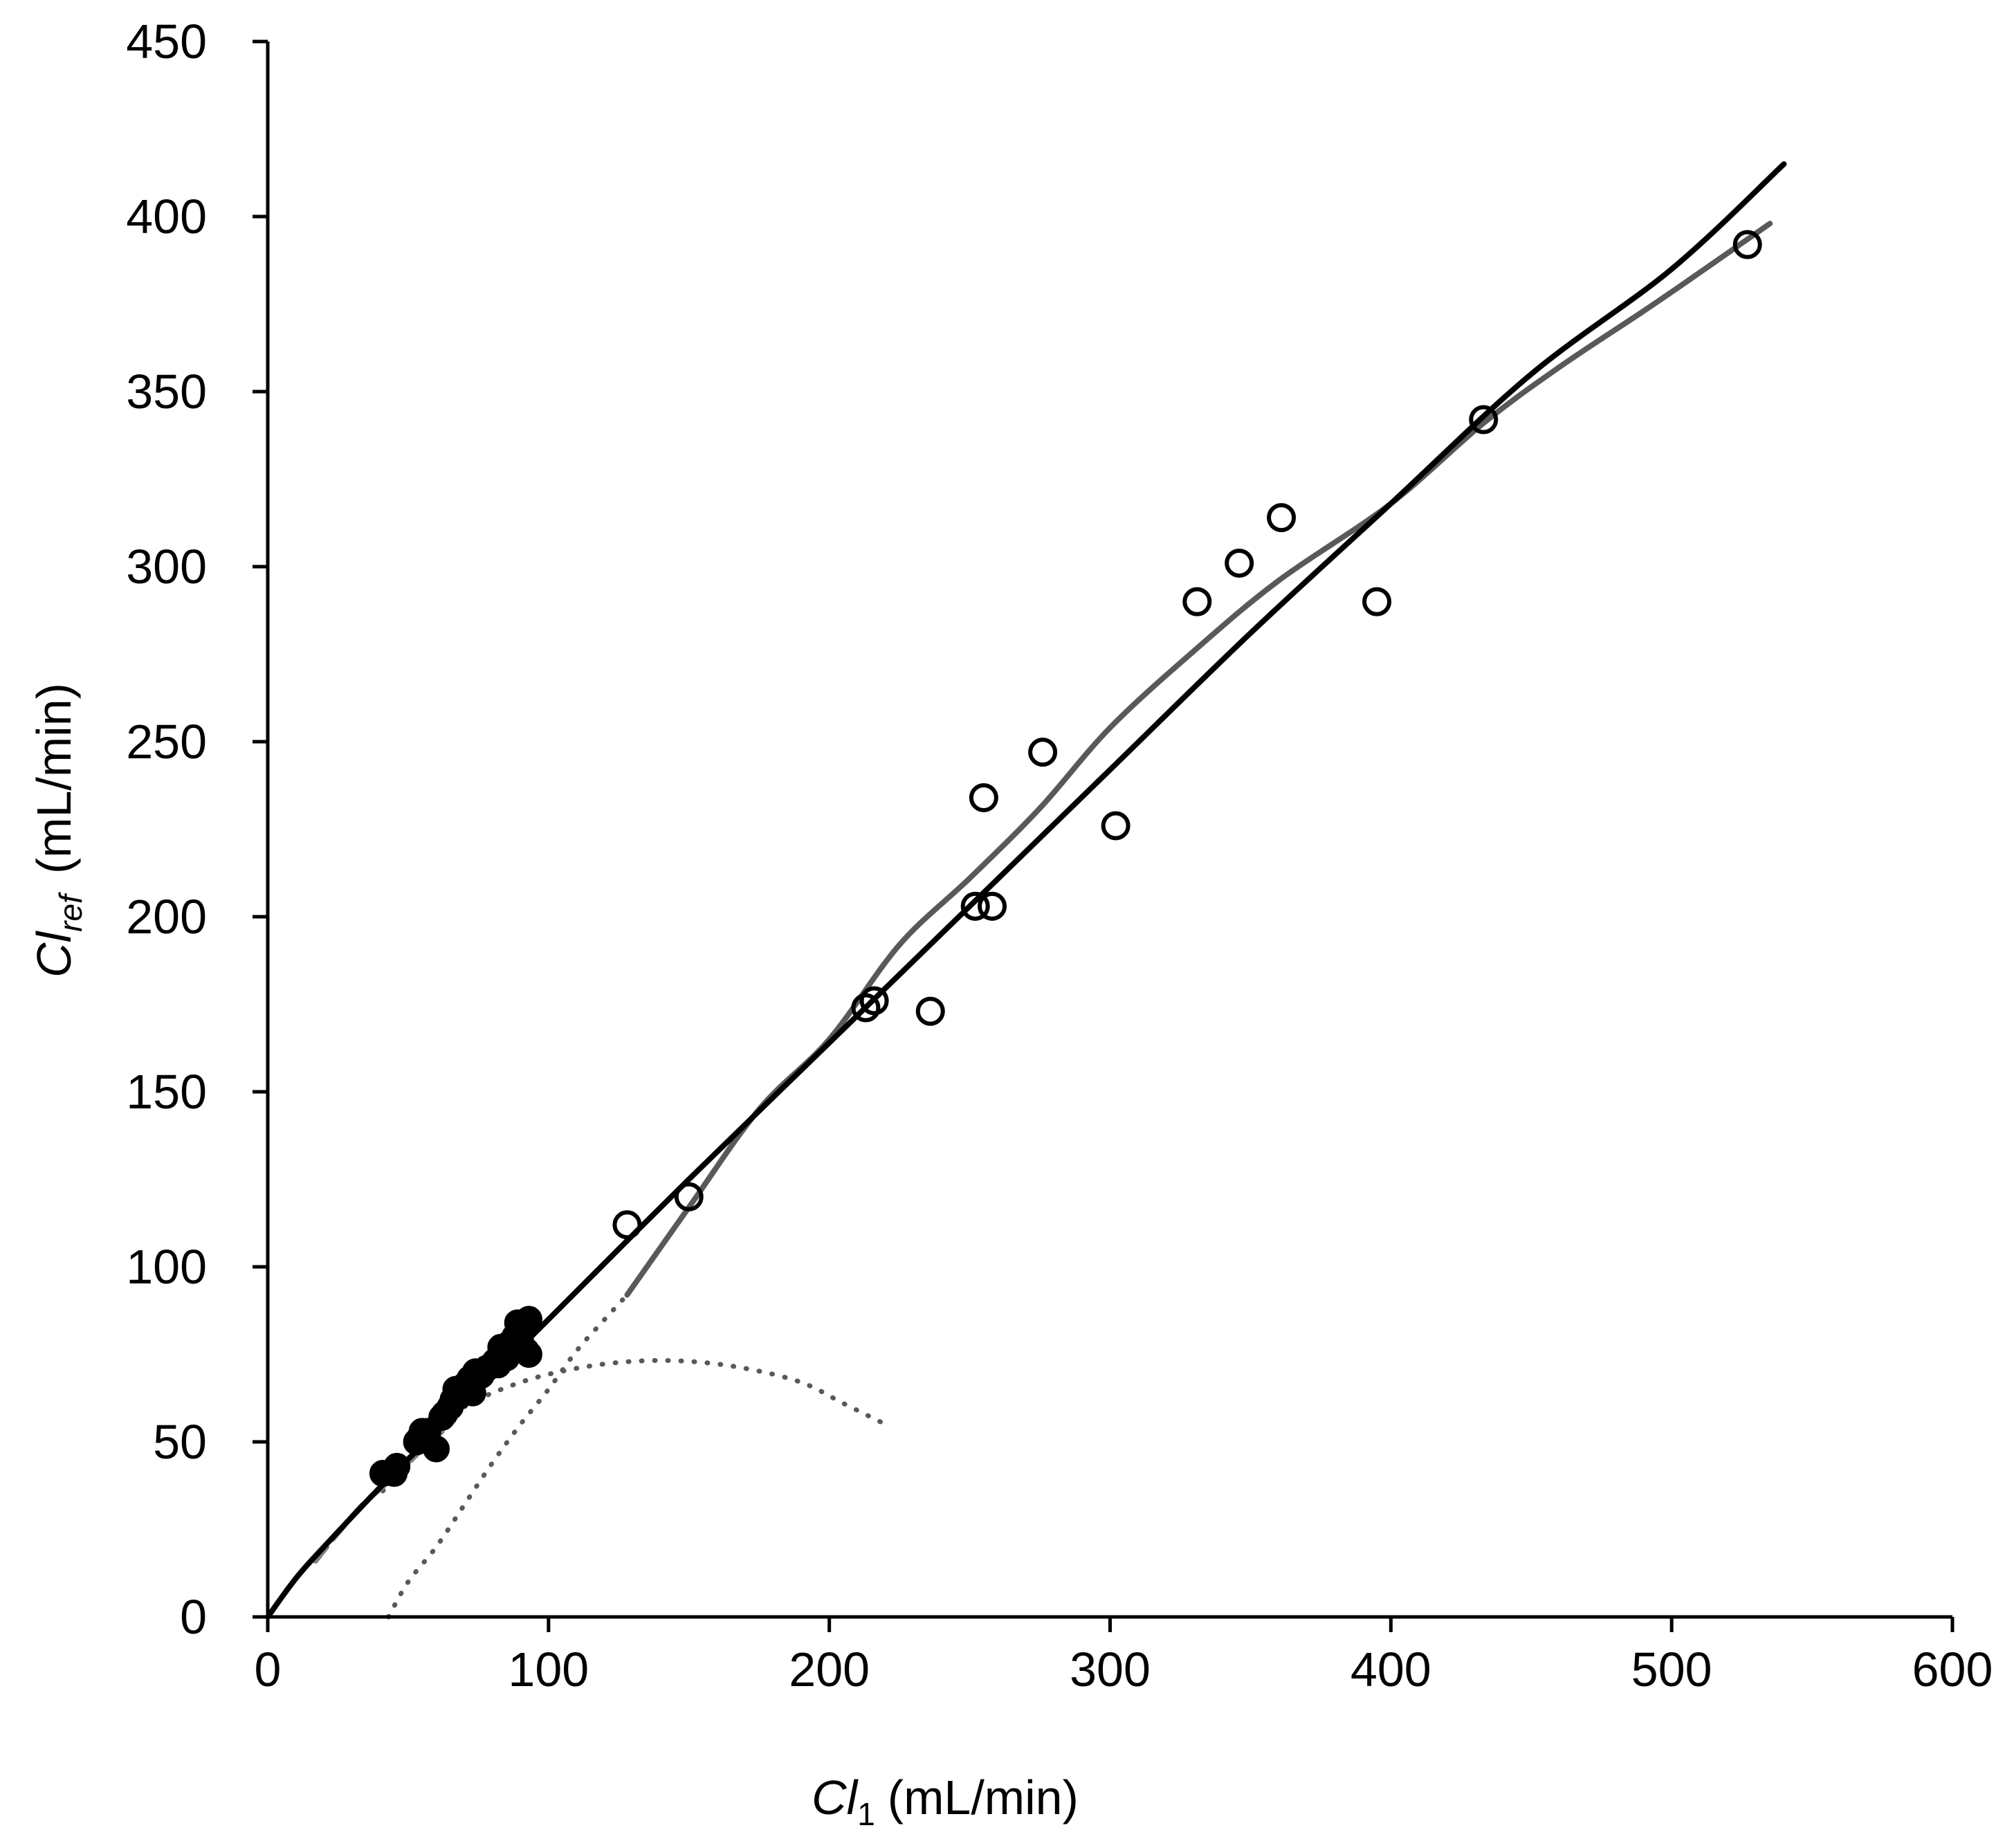  I want to click on y-tick-label: 300, so click(166, 567).